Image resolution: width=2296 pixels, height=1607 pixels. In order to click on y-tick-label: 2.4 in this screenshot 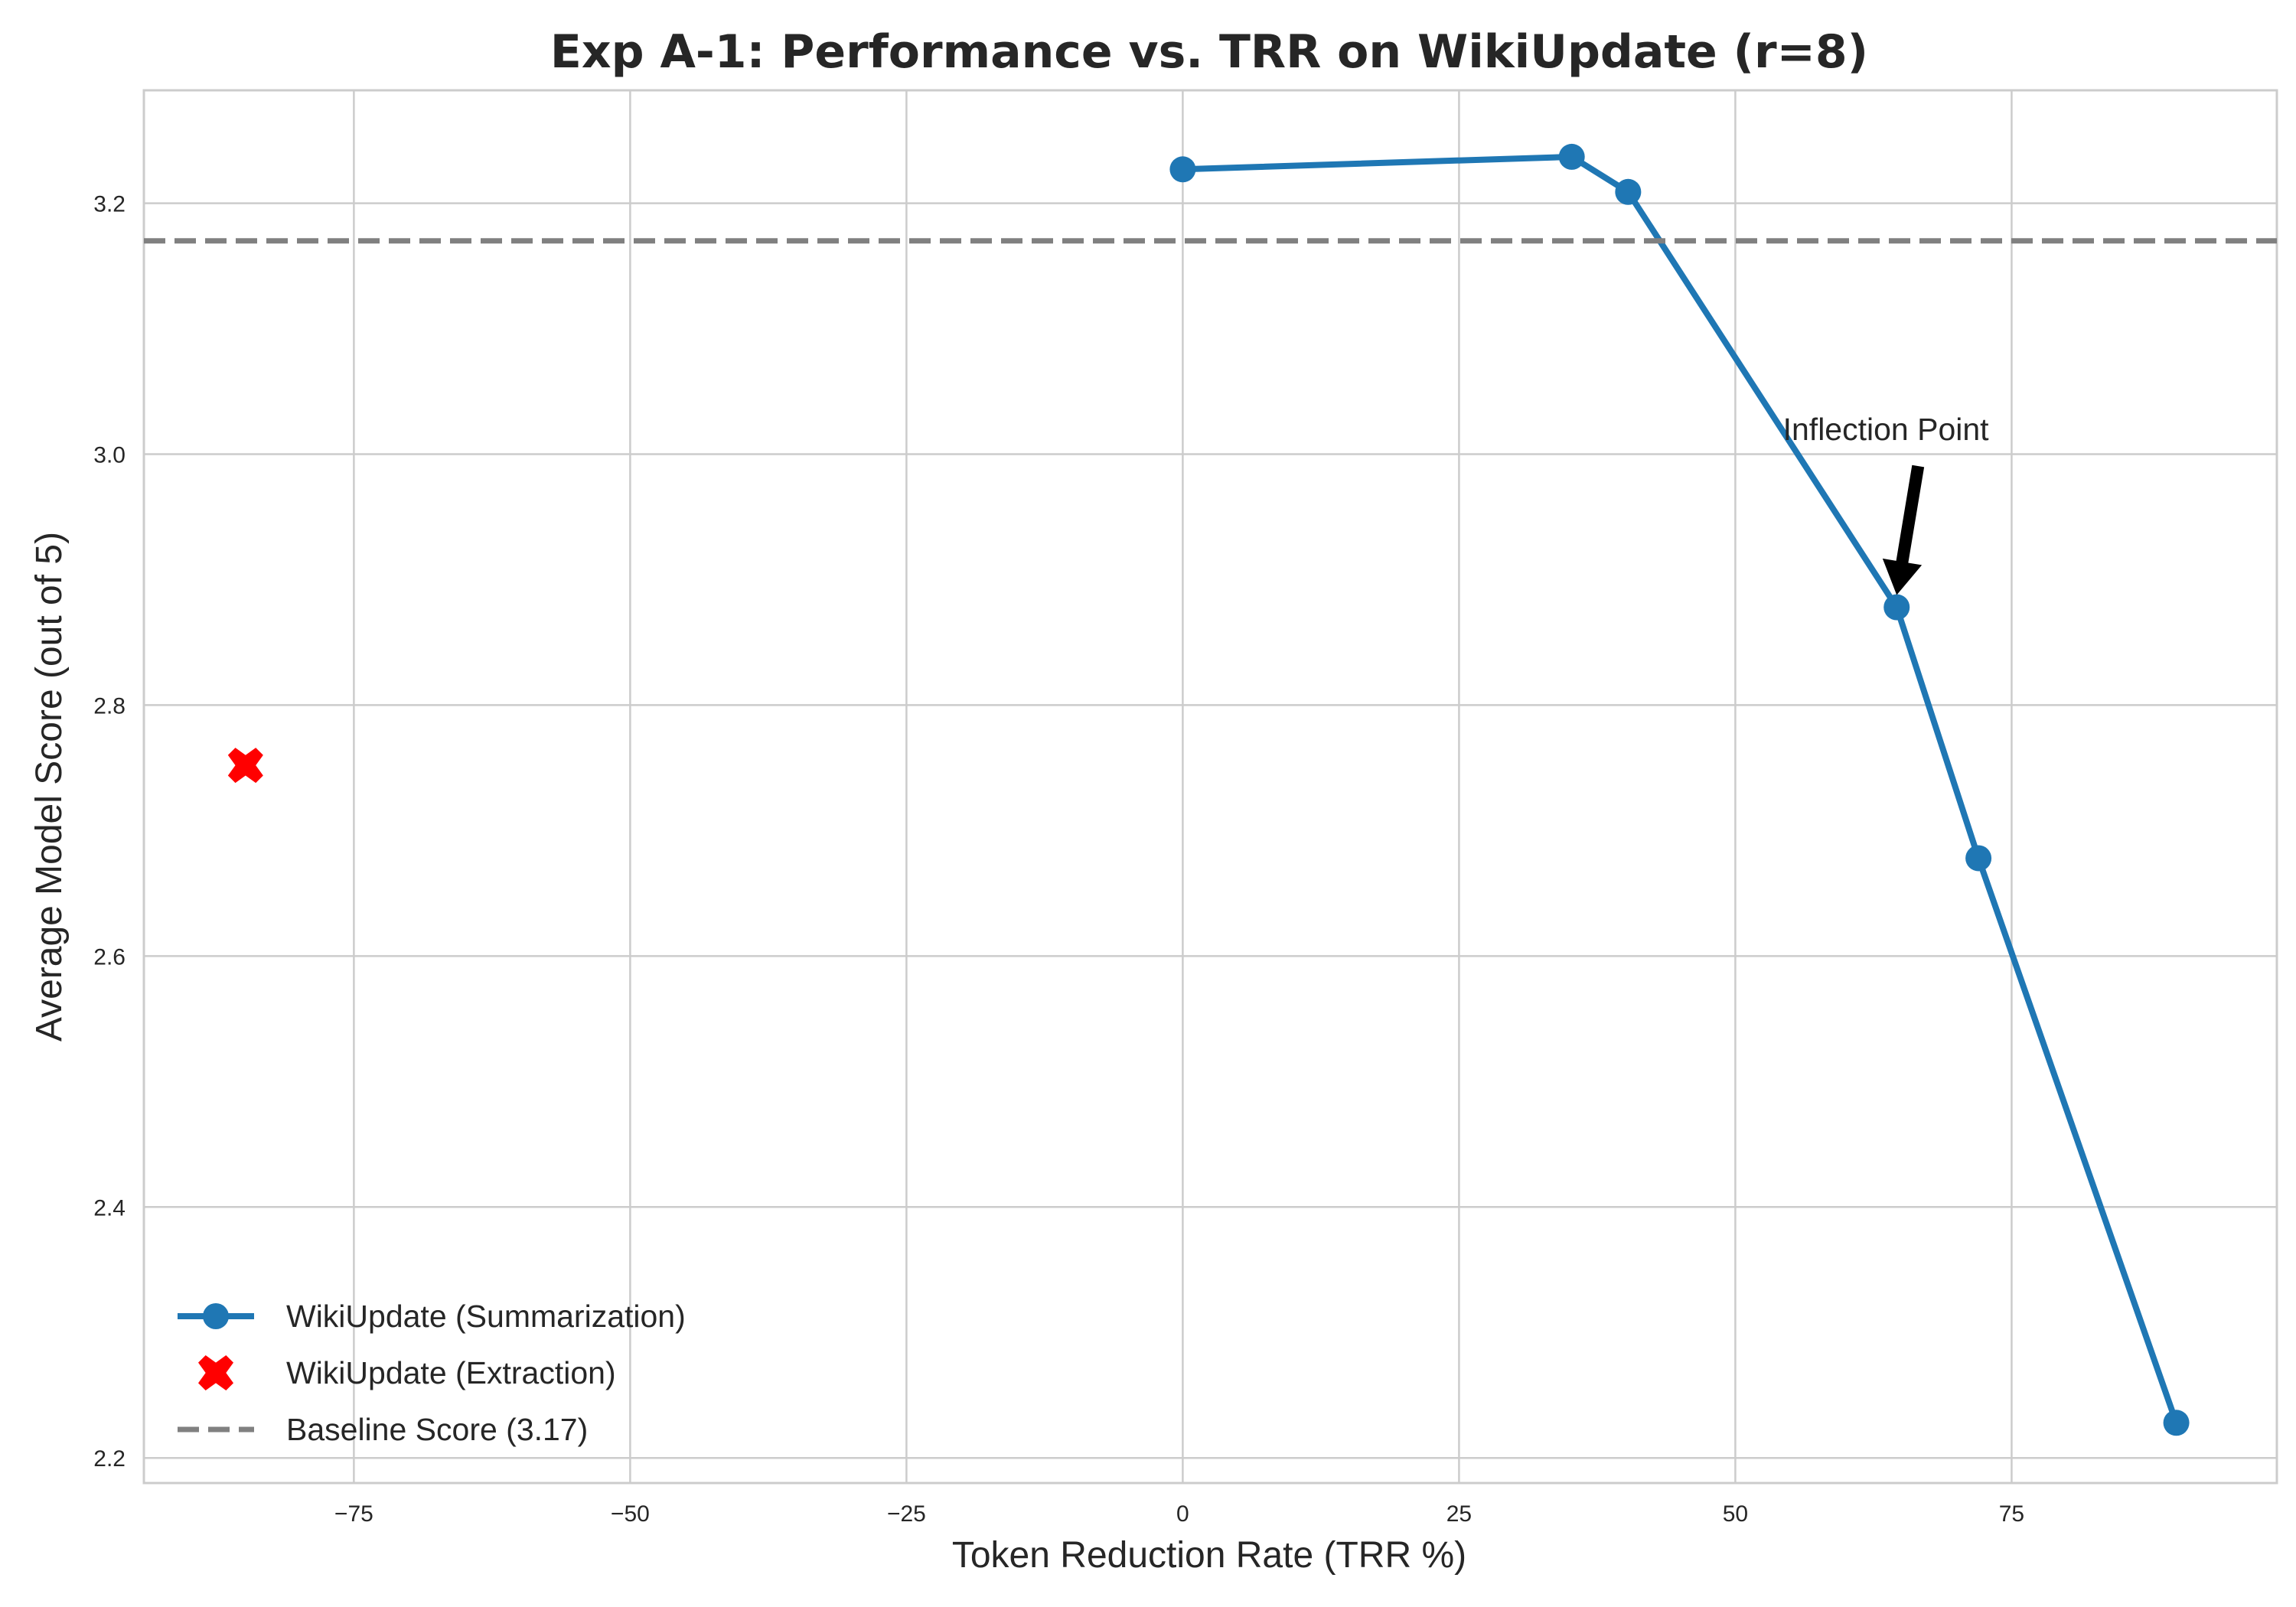, I will do `click(109, 1208)`.